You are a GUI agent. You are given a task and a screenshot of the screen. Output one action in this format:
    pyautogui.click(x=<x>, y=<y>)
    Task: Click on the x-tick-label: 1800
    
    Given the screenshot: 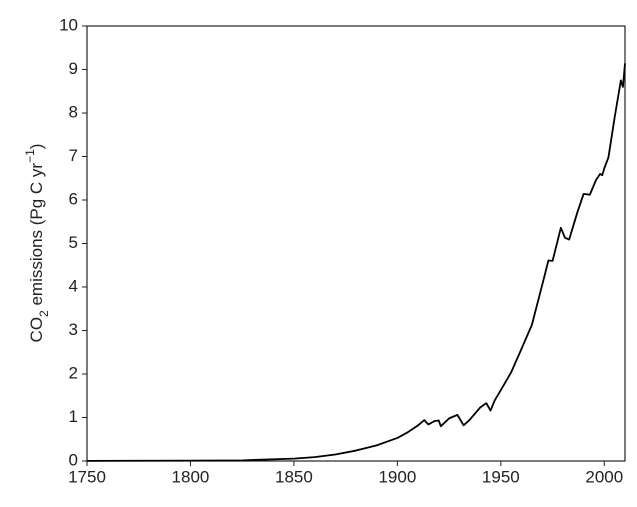 What is the action you would take?
    pyautogui.click(x=191, y=476)
    